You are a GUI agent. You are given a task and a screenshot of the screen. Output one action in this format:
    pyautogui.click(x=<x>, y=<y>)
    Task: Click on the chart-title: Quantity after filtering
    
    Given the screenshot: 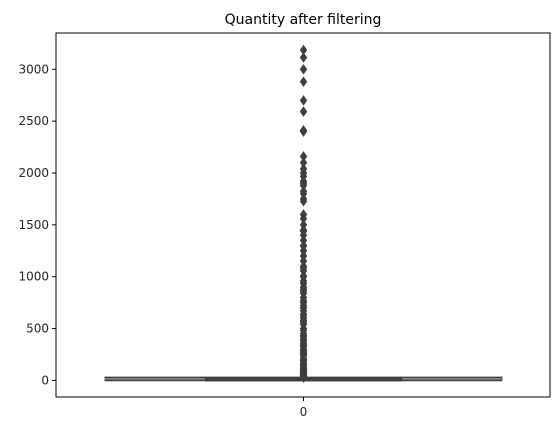 What is the action you would take?
    pyautogui.click(x=303, y=20)
    